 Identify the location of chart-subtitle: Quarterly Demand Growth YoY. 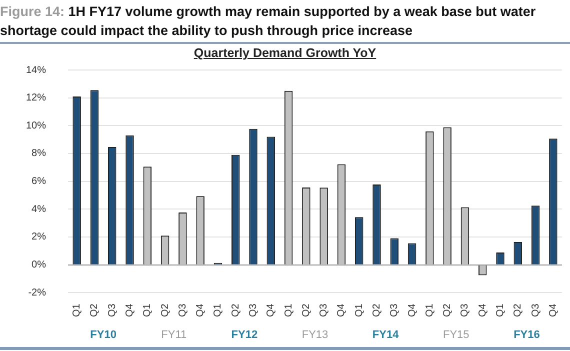
(285, 53).